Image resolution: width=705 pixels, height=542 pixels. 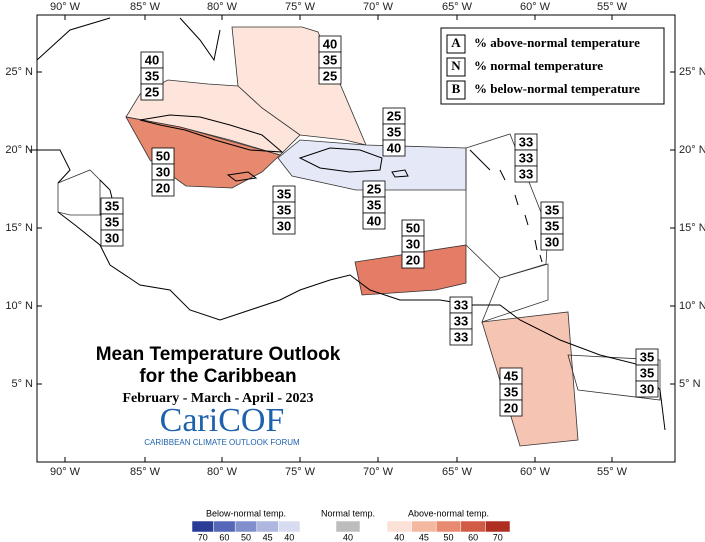 What do you see at coordinates (218, 354) in the screenshot?
I see `title: Mean Temperature Outlook` at bounding box center [218, 354].